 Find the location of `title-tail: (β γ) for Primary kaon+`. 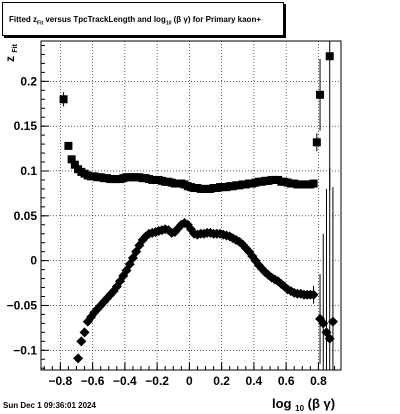

title-tail: (β γ) for Primary kaon+ is located at coordinates (217, 19).